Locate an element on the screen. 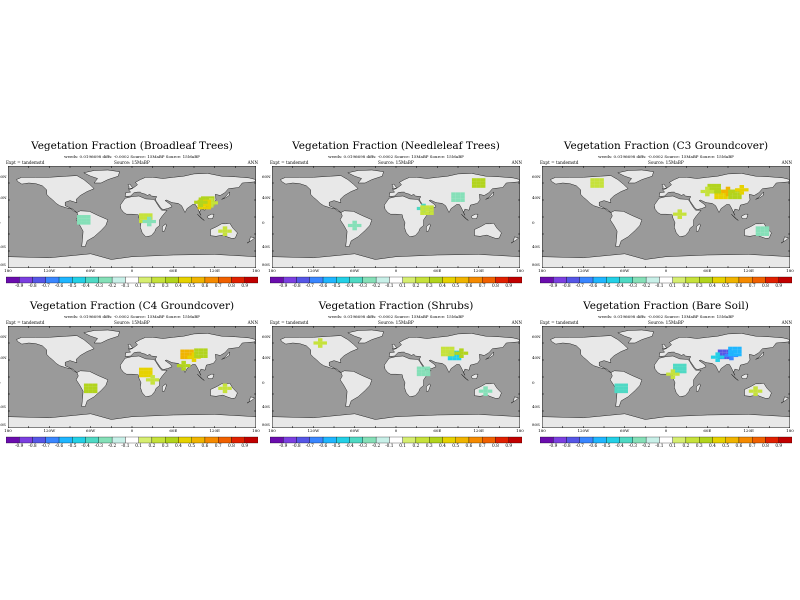 This screenshot has width=800, height=600. map-baresoil is located at coordinates (666, 377).